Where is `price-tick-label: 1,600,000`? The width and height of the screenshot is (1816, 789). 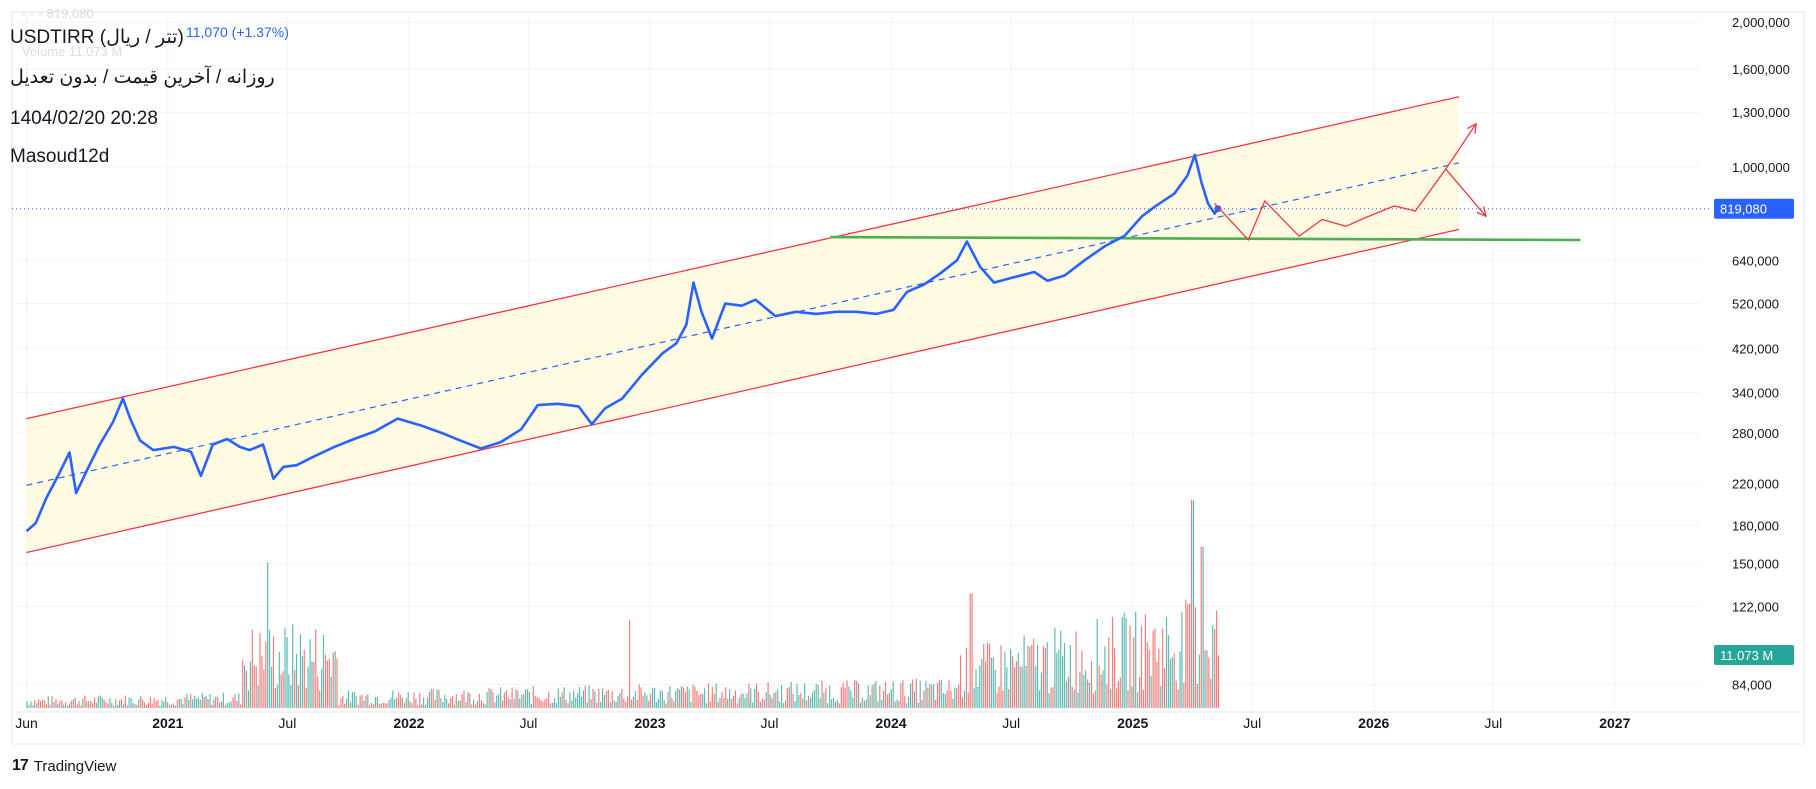 price-tick-label: 1,600,000 is located at coordinates (1761, 69).